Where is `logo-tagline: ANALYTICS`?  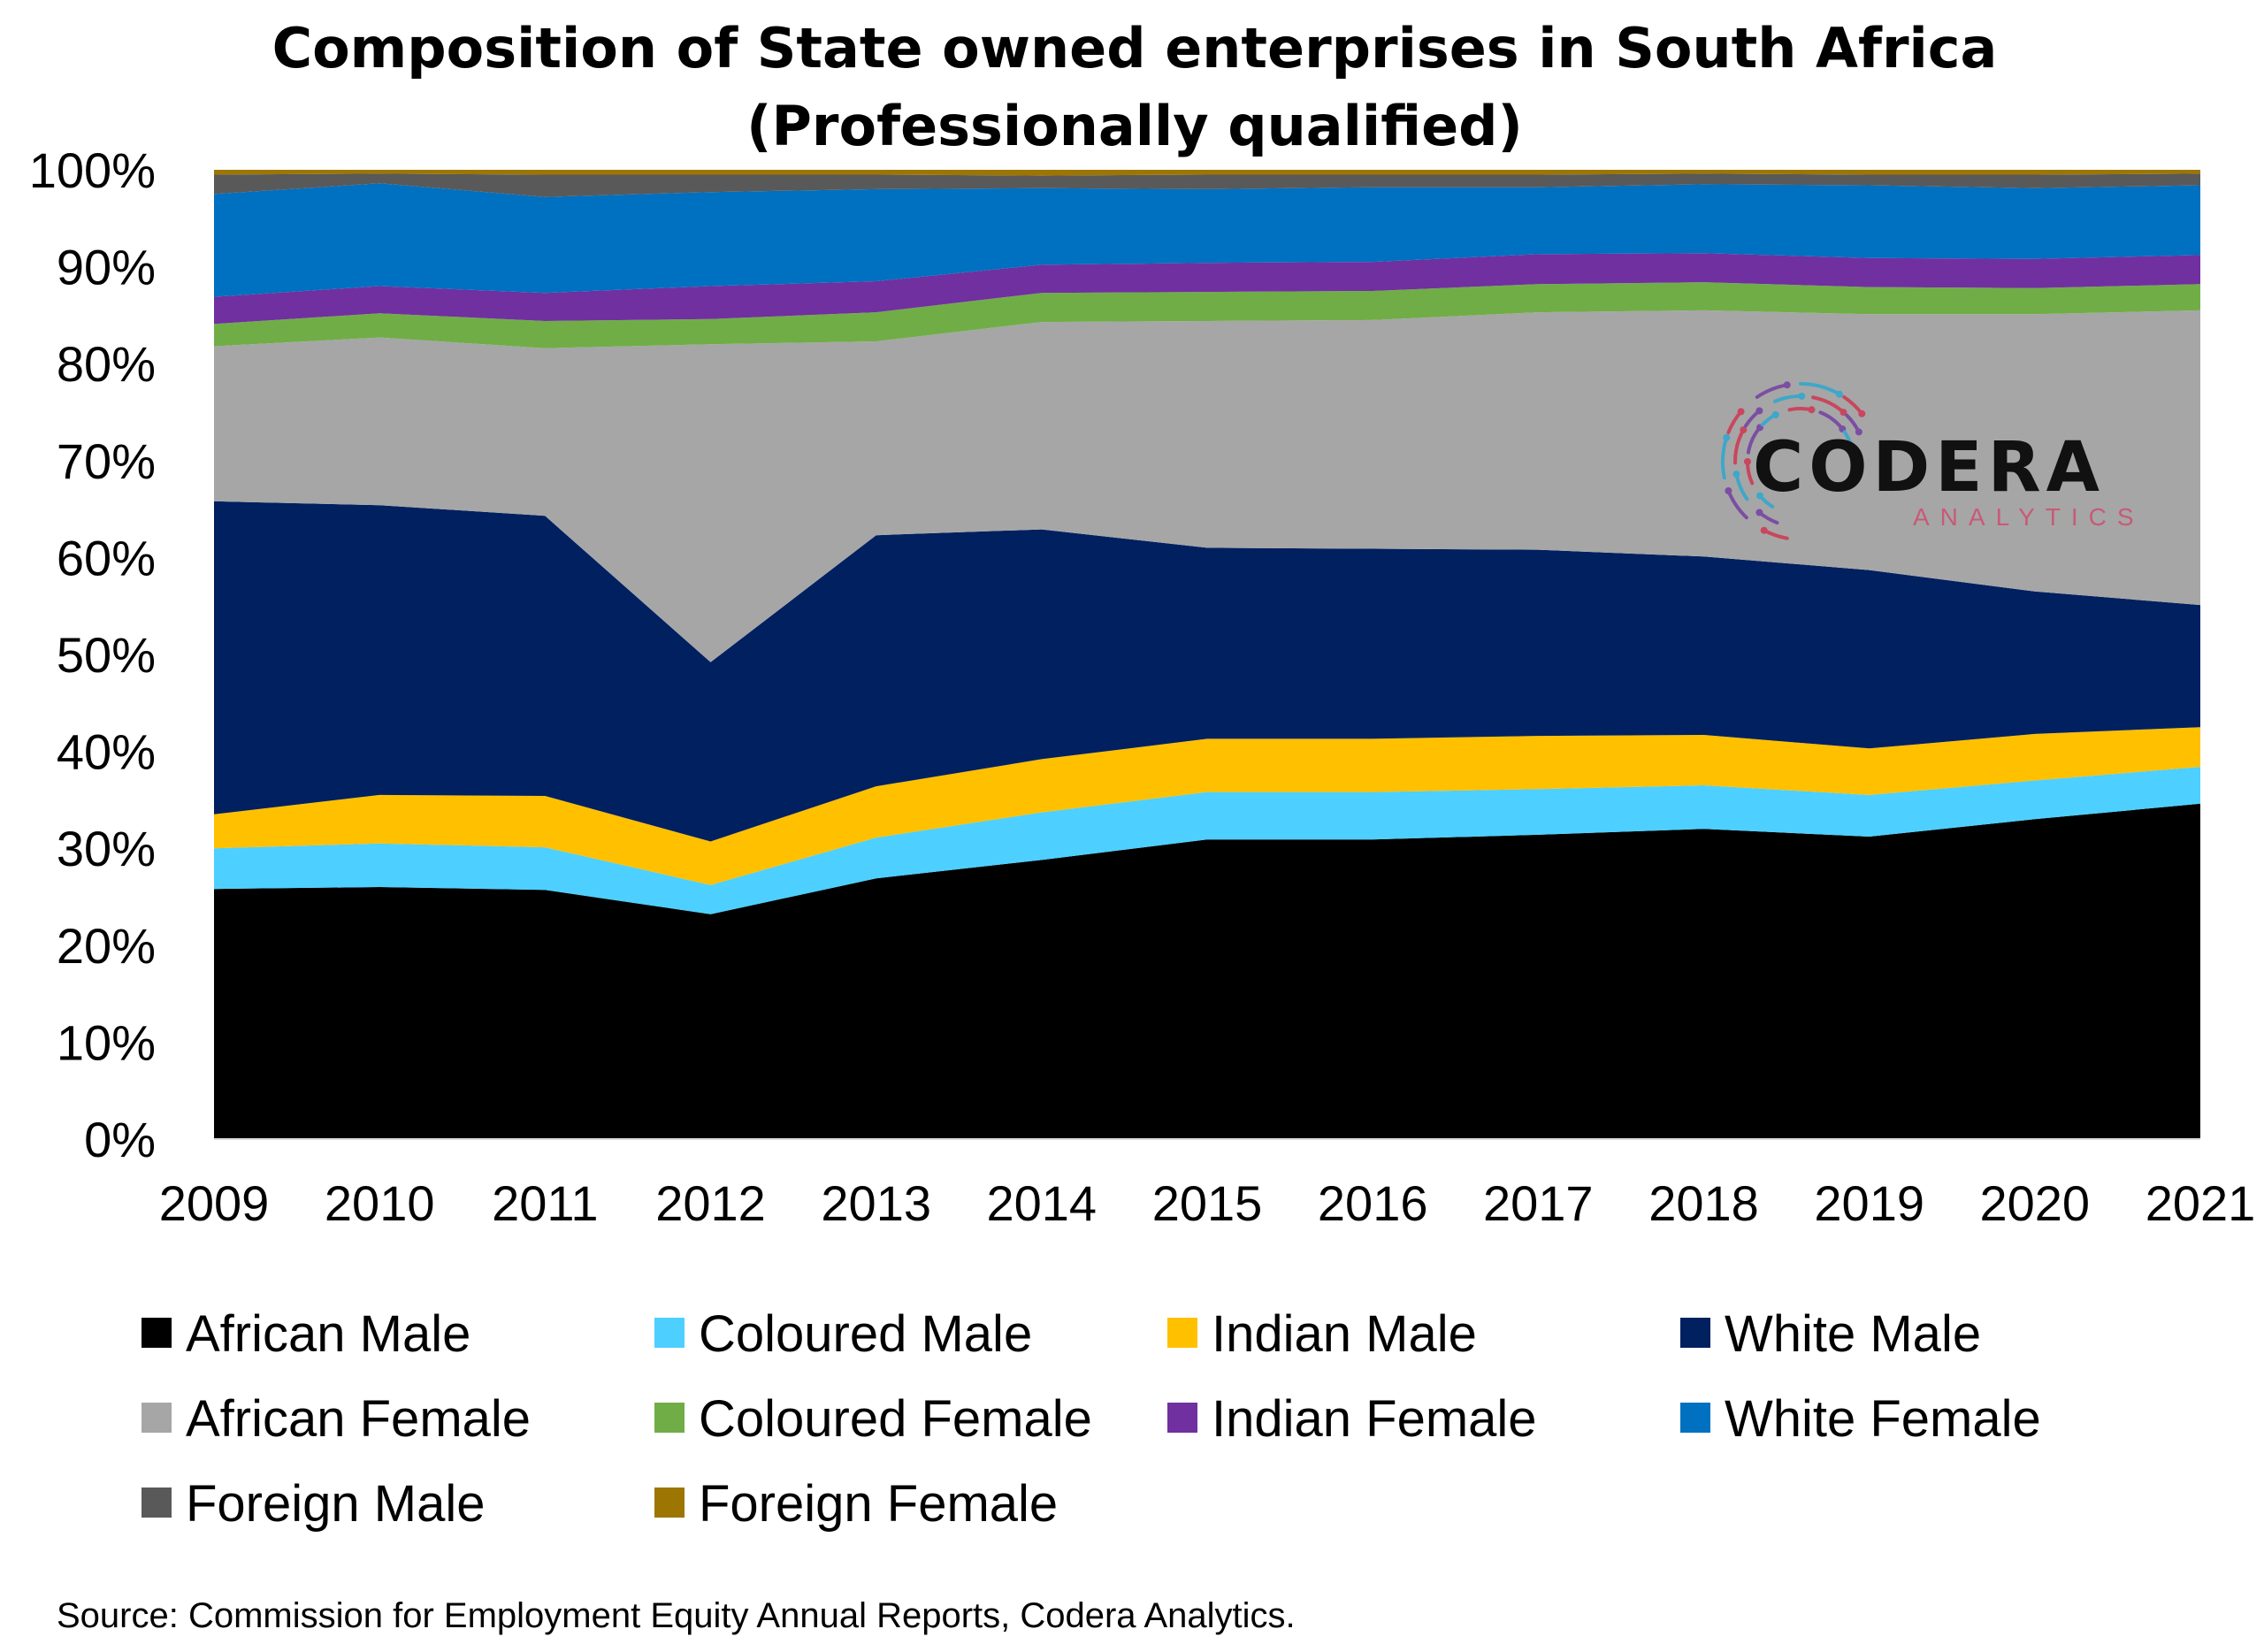 logo-tagline: ANALYTICS is located at coordinates (2029, 517).